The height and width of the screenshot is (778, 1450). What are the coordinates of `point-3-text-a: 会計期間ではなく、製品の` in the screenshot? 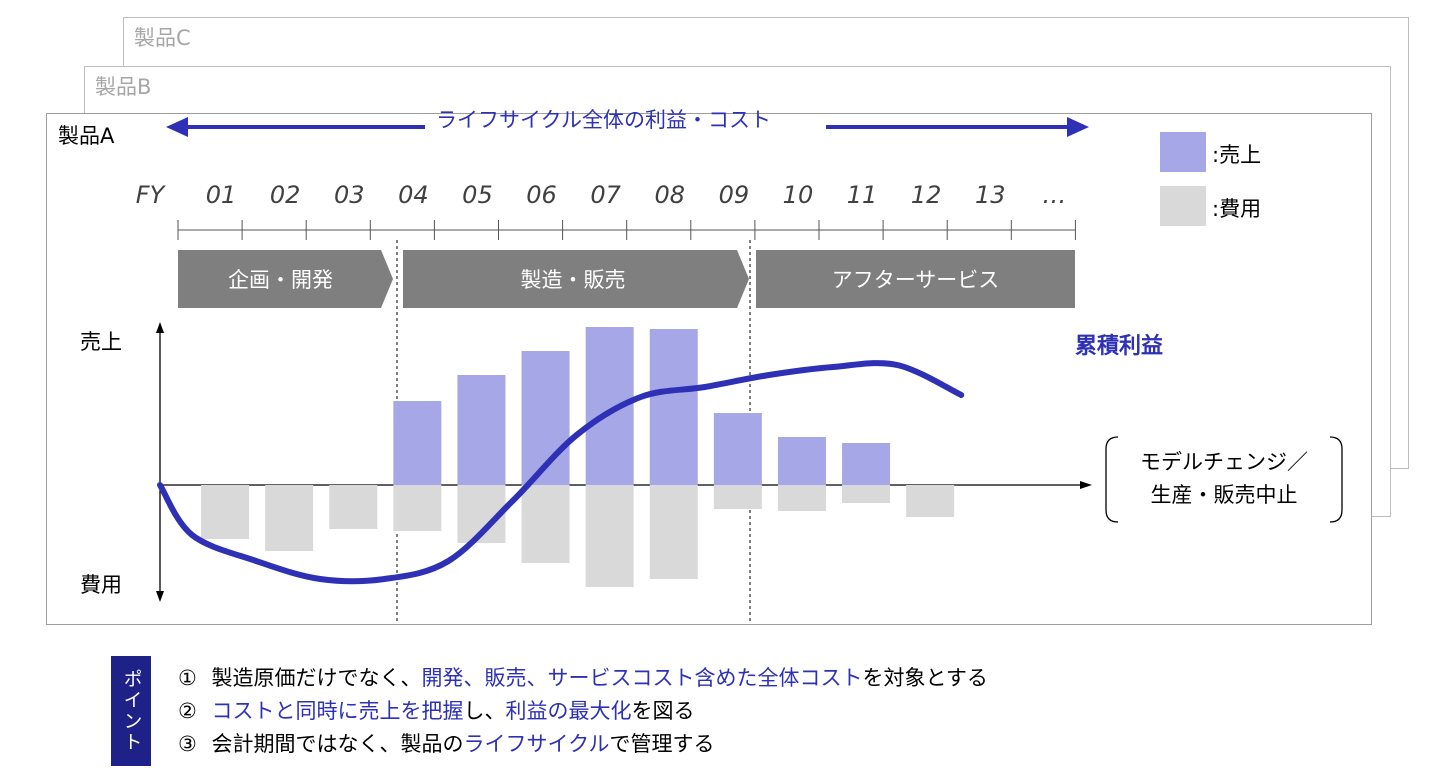 It's located at (337, 744).